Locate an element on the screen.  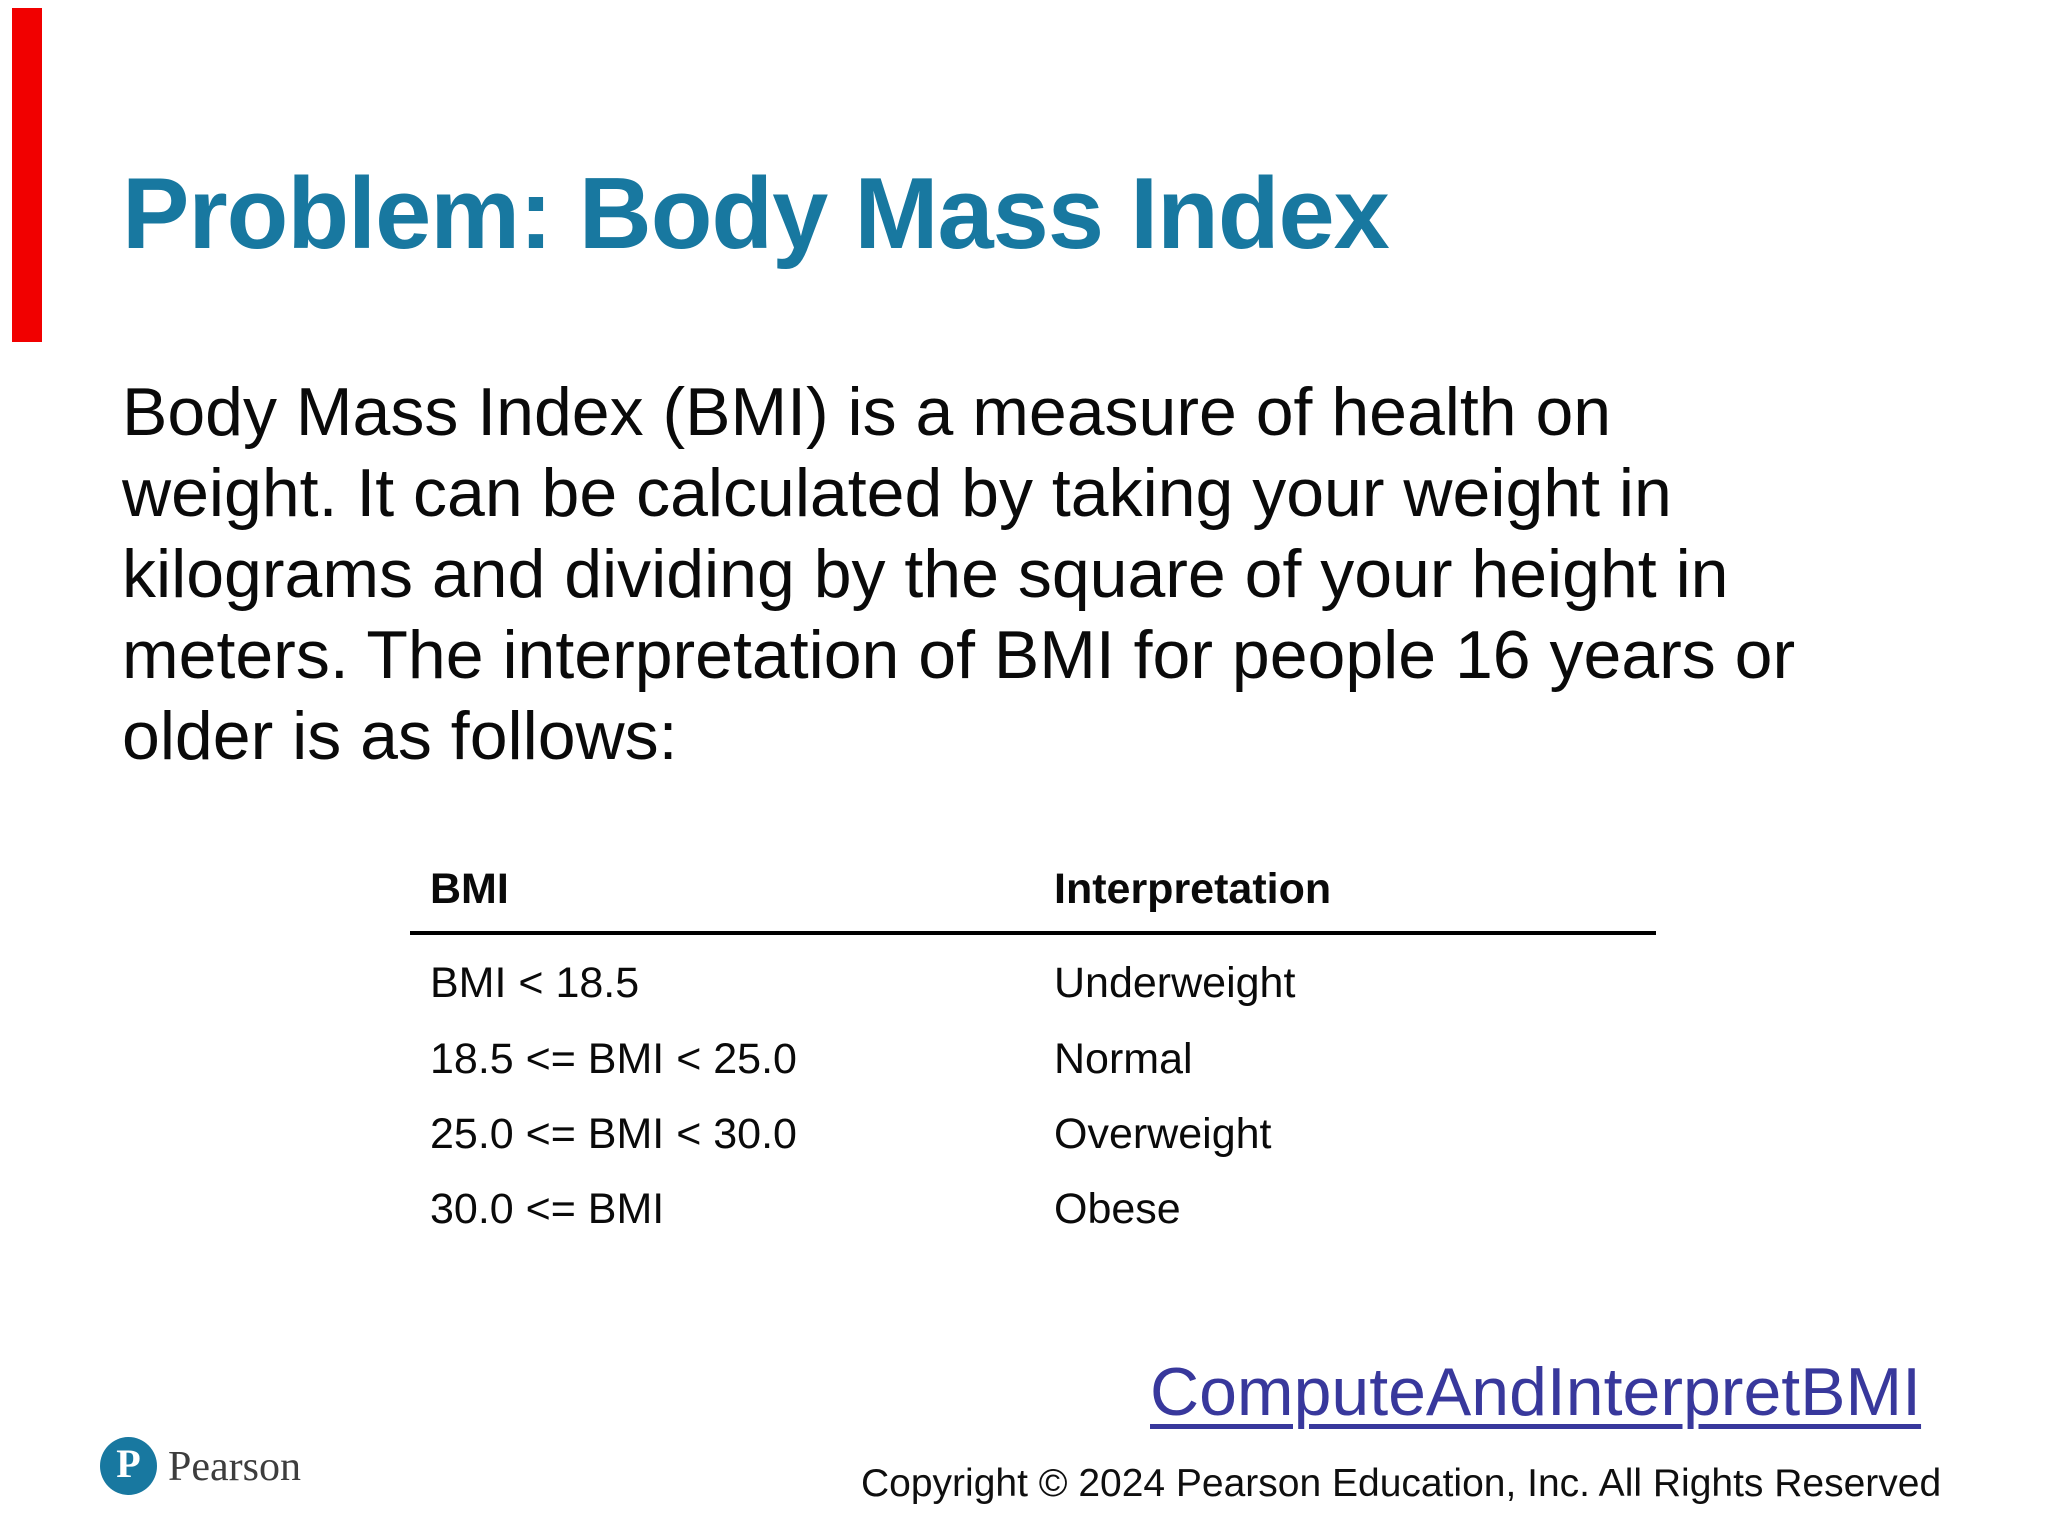
table-cell-bmi-range: 30.0 <= BMI is located at coordinates (547, 1209).